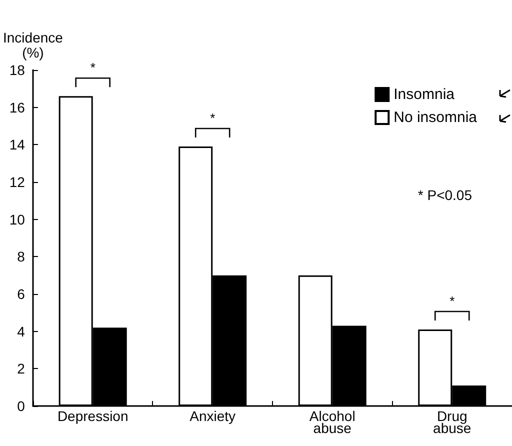 The image size is (512, 446). I want to click on y-tick-label: 8, so click(21, 256).